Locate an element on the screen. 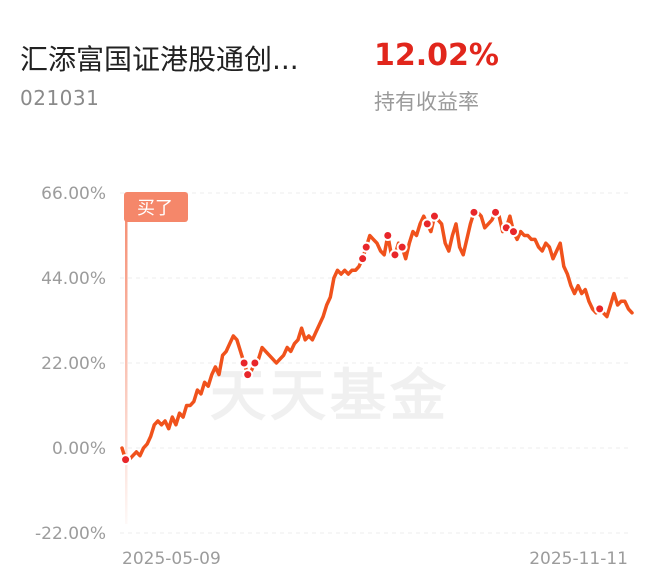 The height and width of the screenshot is (585, 660). y-tick-label: 22.00% is located at coordinates (73, 364).